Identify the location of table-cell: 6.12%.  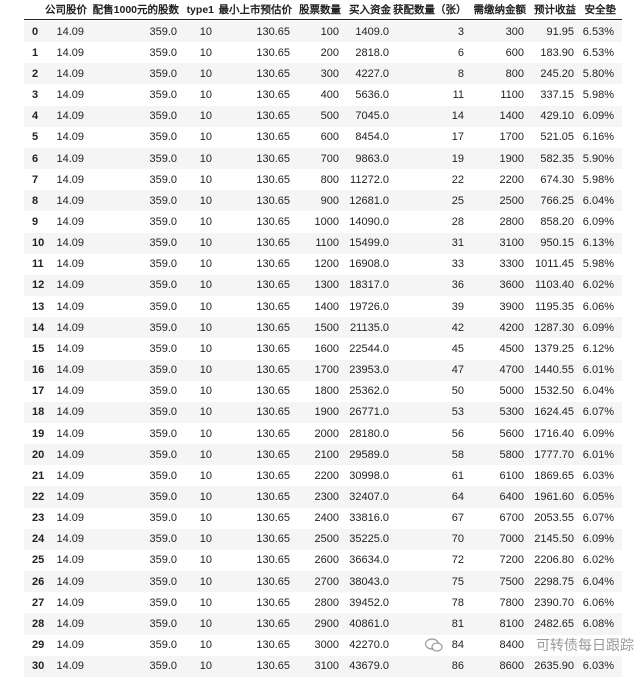
(598, 348).